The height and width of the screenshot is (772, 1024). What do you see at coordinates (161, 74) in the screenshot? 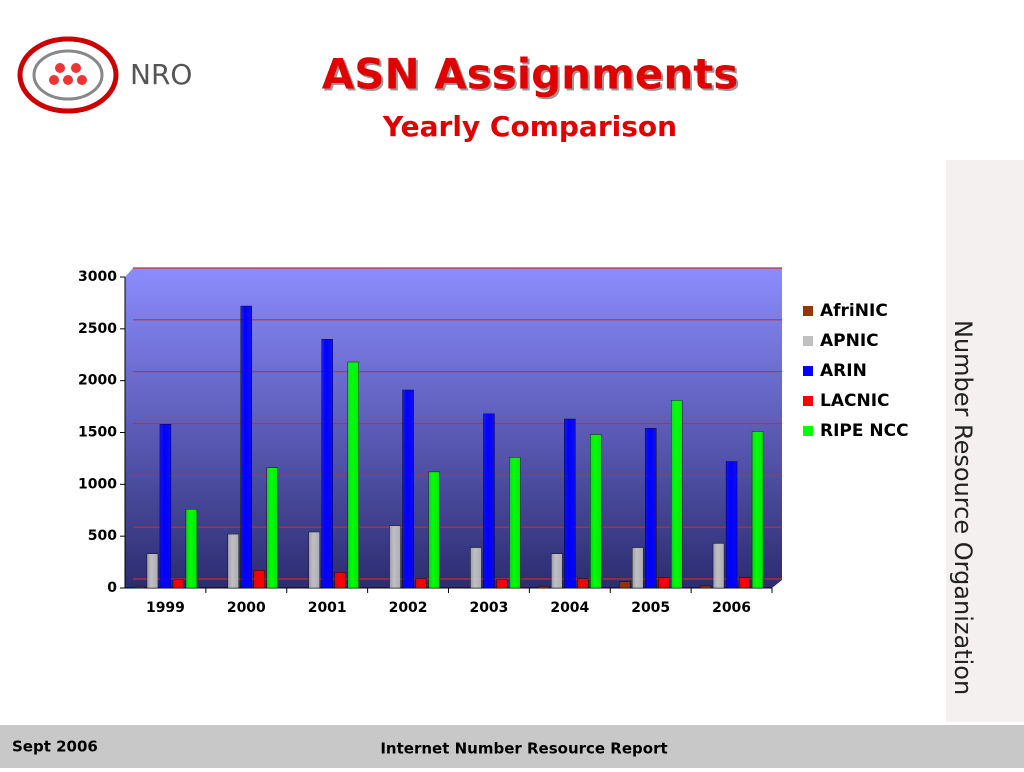
I see `logo-text: NRO` at bounding box center [161, 74].